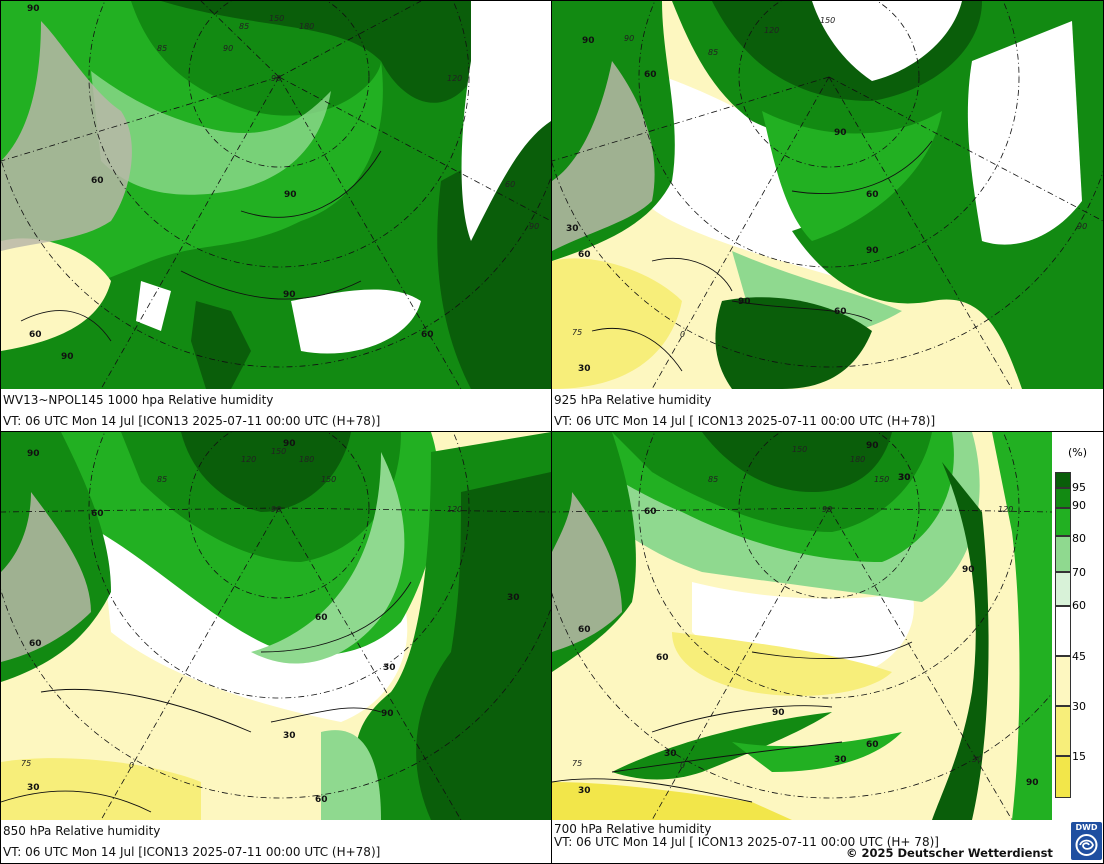 This screenshot has width=1104, height=864. I want to click on field-rh80-band, so click(817, 752).